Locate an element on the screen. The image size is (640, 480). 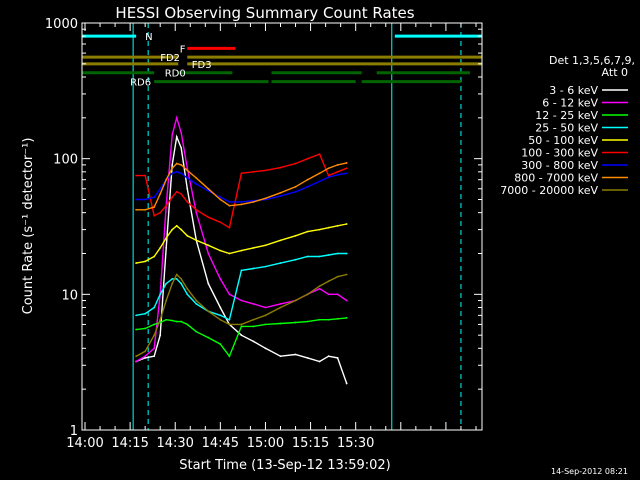
flag-label-rd0: RD0 is located at coordinates (175, 74).